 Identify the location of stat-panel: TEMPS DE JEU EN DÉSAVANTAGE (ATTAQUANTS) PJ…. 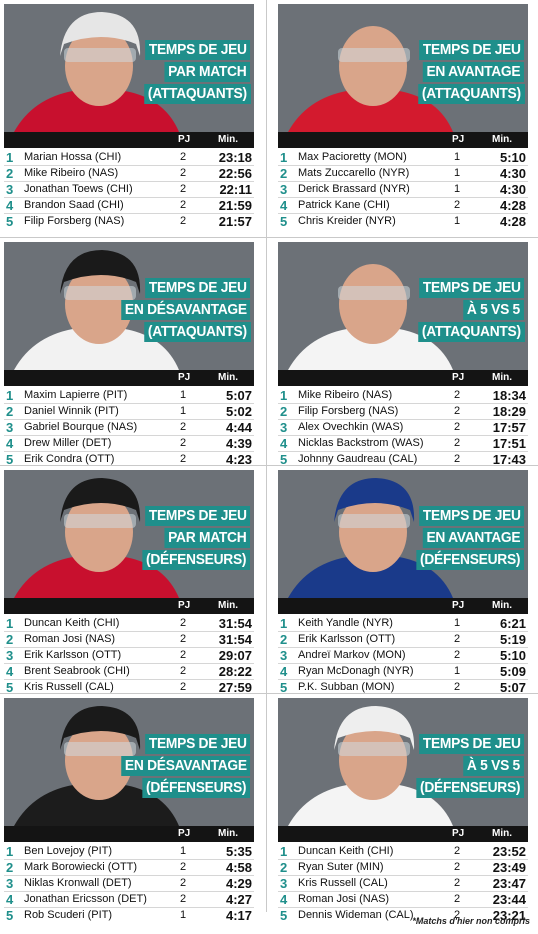
(129, 354).